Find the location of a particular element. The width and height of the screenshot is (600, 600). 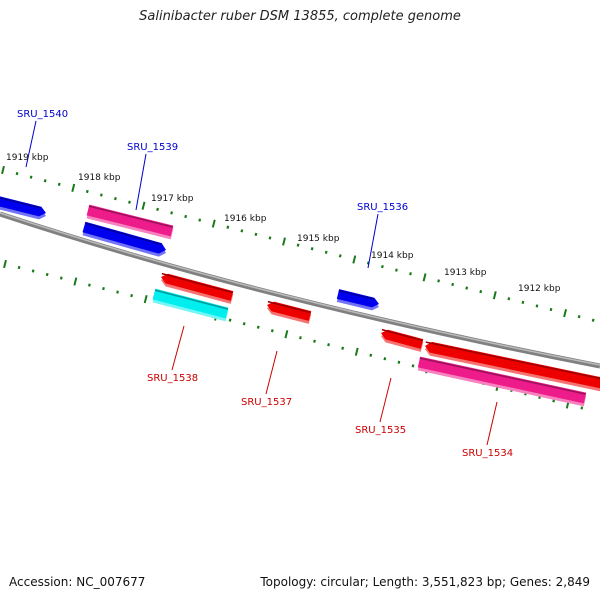

kbp-label: 1915 kbp is located at coordinates (318, 239).